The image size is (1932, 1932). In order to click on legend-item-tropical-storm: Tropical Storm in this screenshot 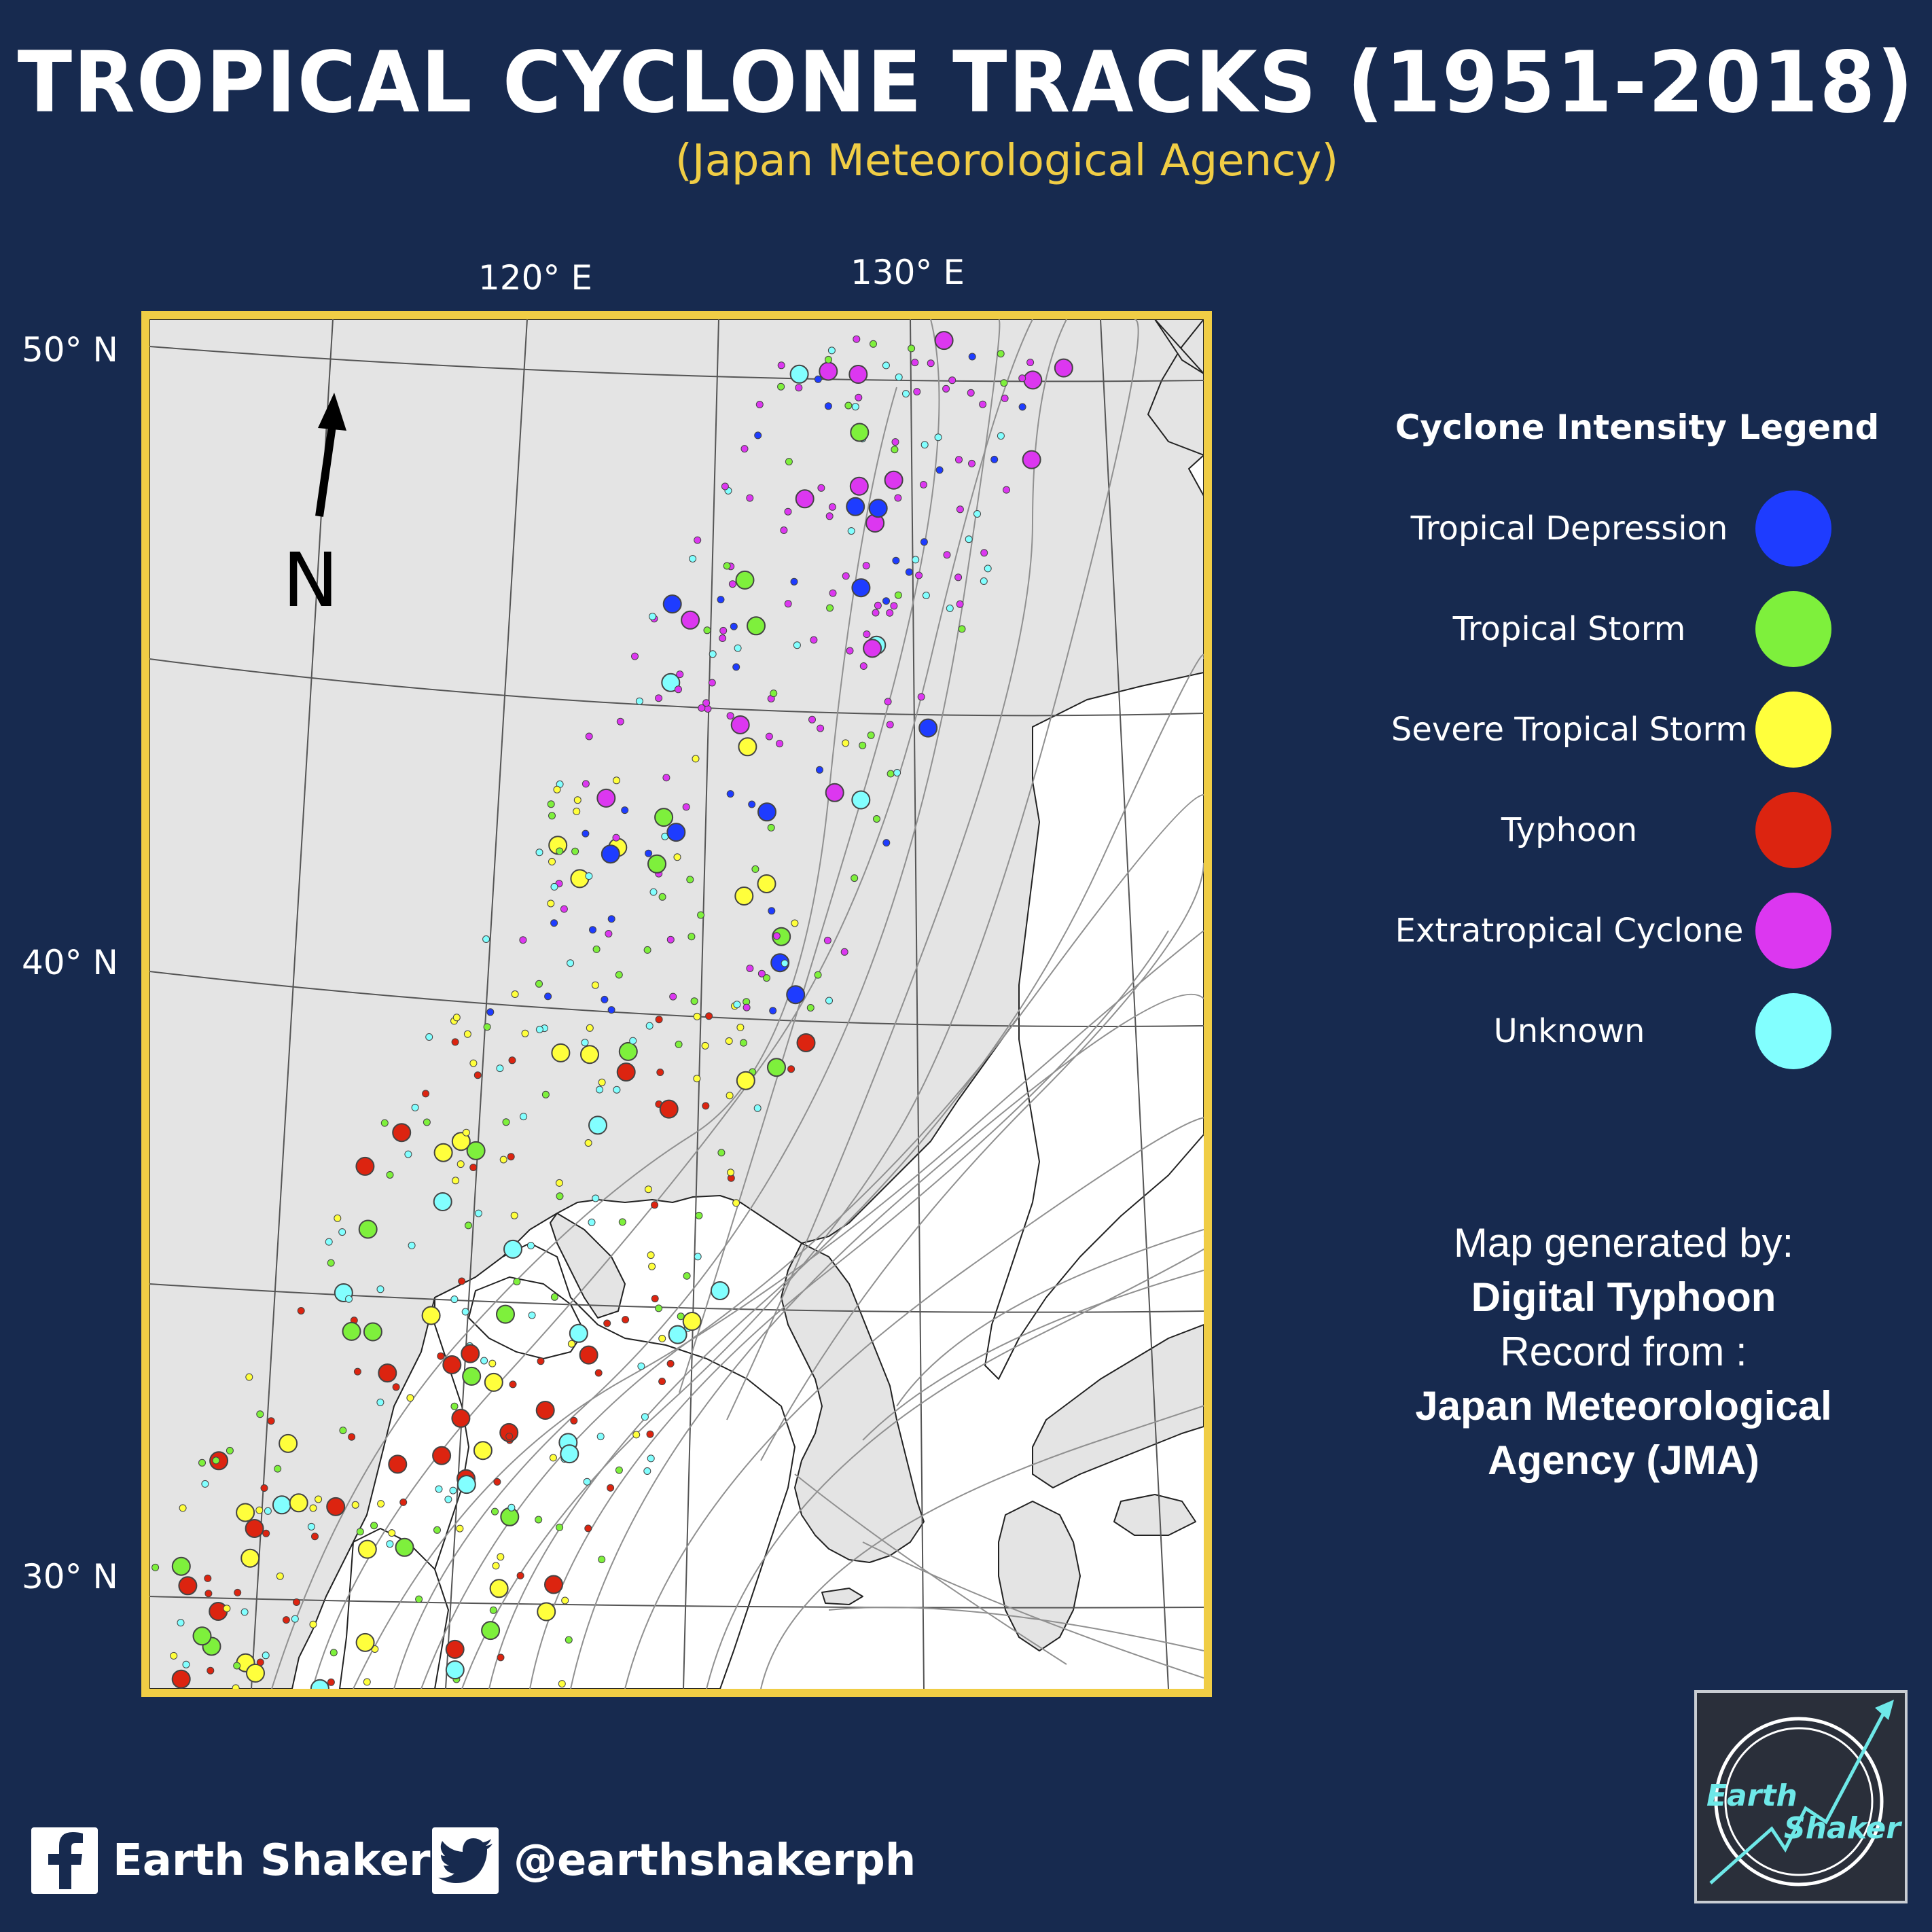, I will do `click(1637, 629)`.